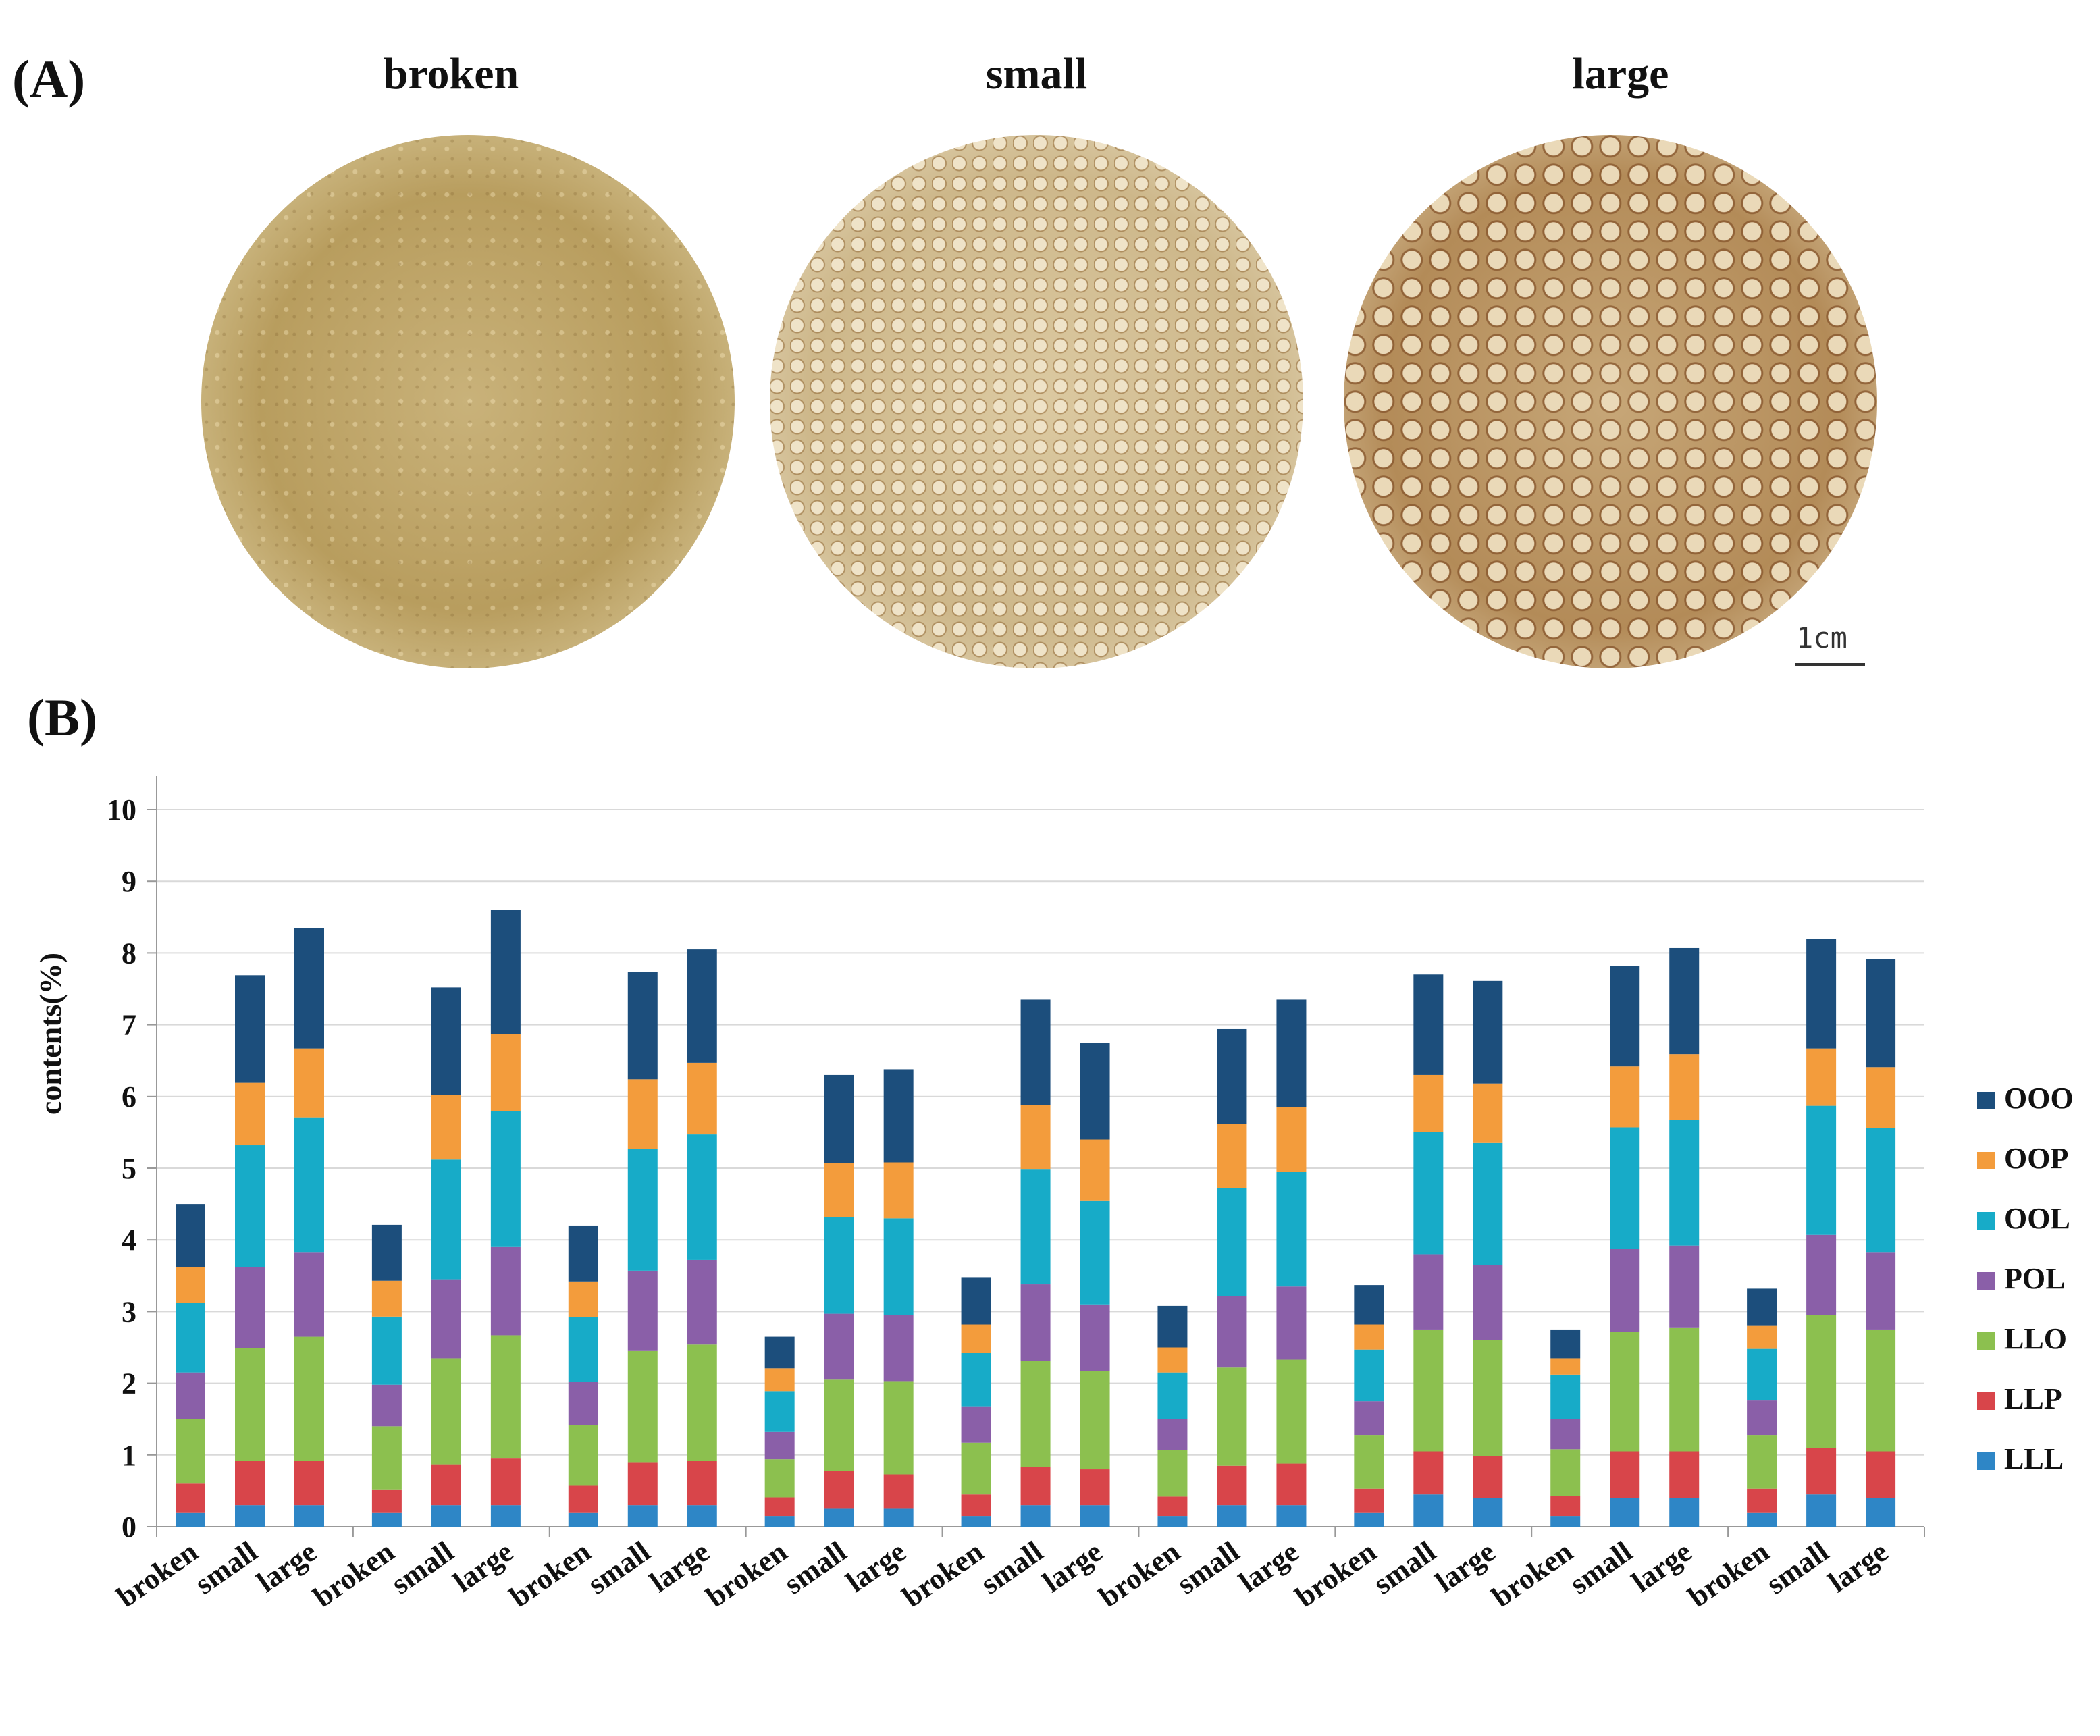 This screenshot has height=1736, width=2100. What do you see at coordinates (121, 1168) in the screenshot?
I see `y-tick-labels: 0 1 2 3 4 5 6 7 8 9 10` at bounding box center [121, 1168].